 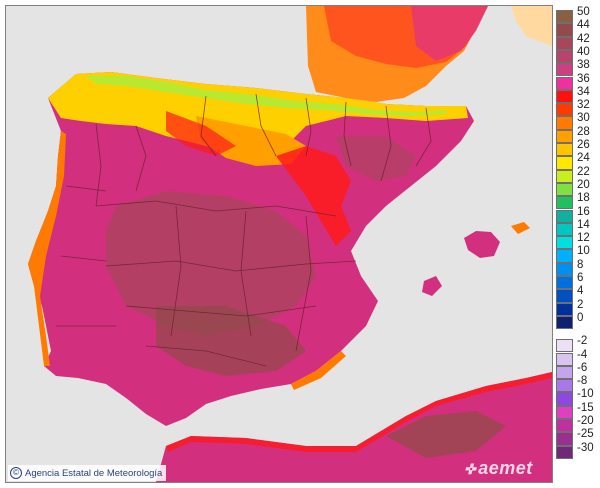 What do you see at coordinates (211, 263) in the screenshot?
I see `central-plateau-heat` at bounding box center [211, 263].